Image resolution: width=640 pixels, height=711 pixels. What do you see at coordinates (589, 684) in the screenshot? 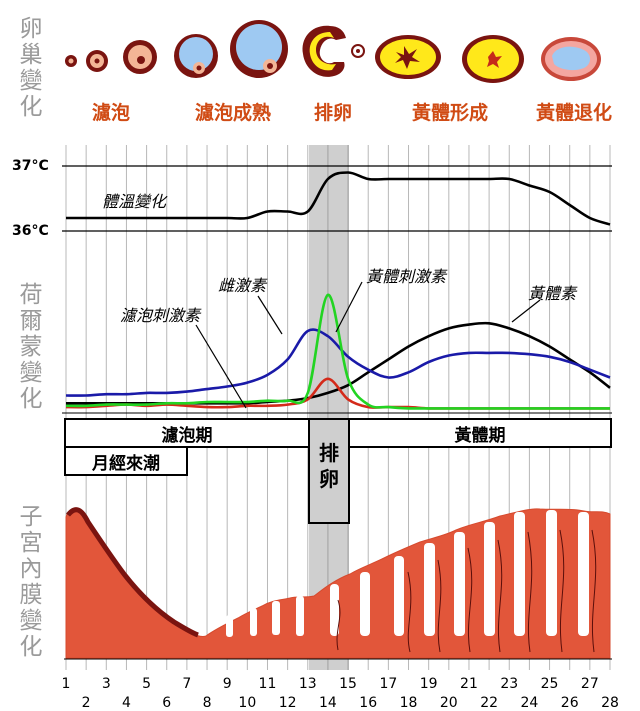
I see `day-label: 27` at bounding box center [589, 684].